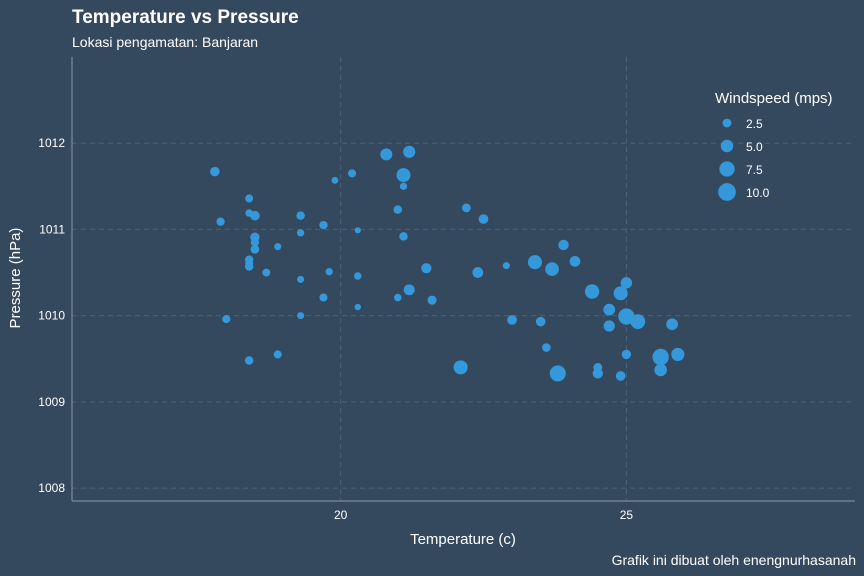 This screenshot has width=864, height=576. What do you see at coordinates (754, 170) in the screenshot?
I see `legend-entry-label: 7.5` at bounding box center [754, 170].